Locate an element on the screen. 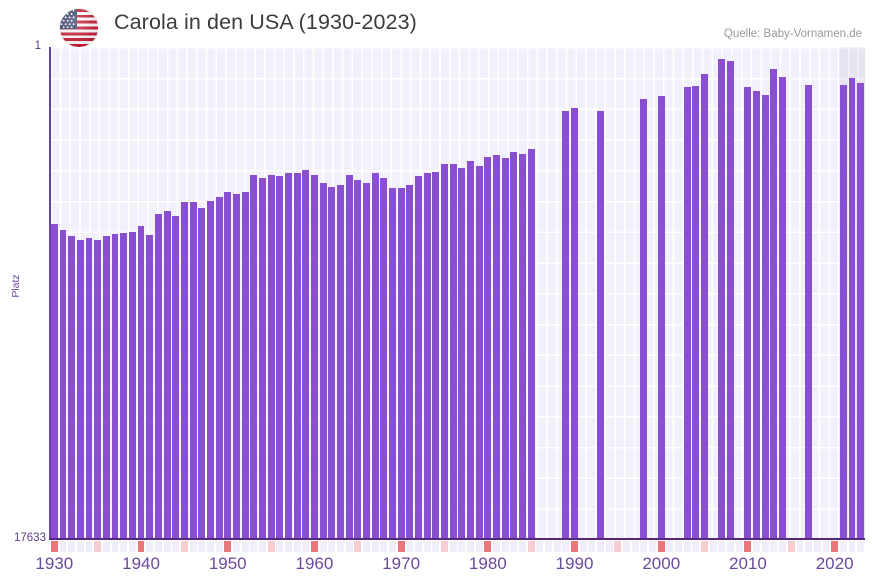 The height and width of the screenshot is (587, 873). x-axis-label: 1990 is located at coordinates (574, 563).